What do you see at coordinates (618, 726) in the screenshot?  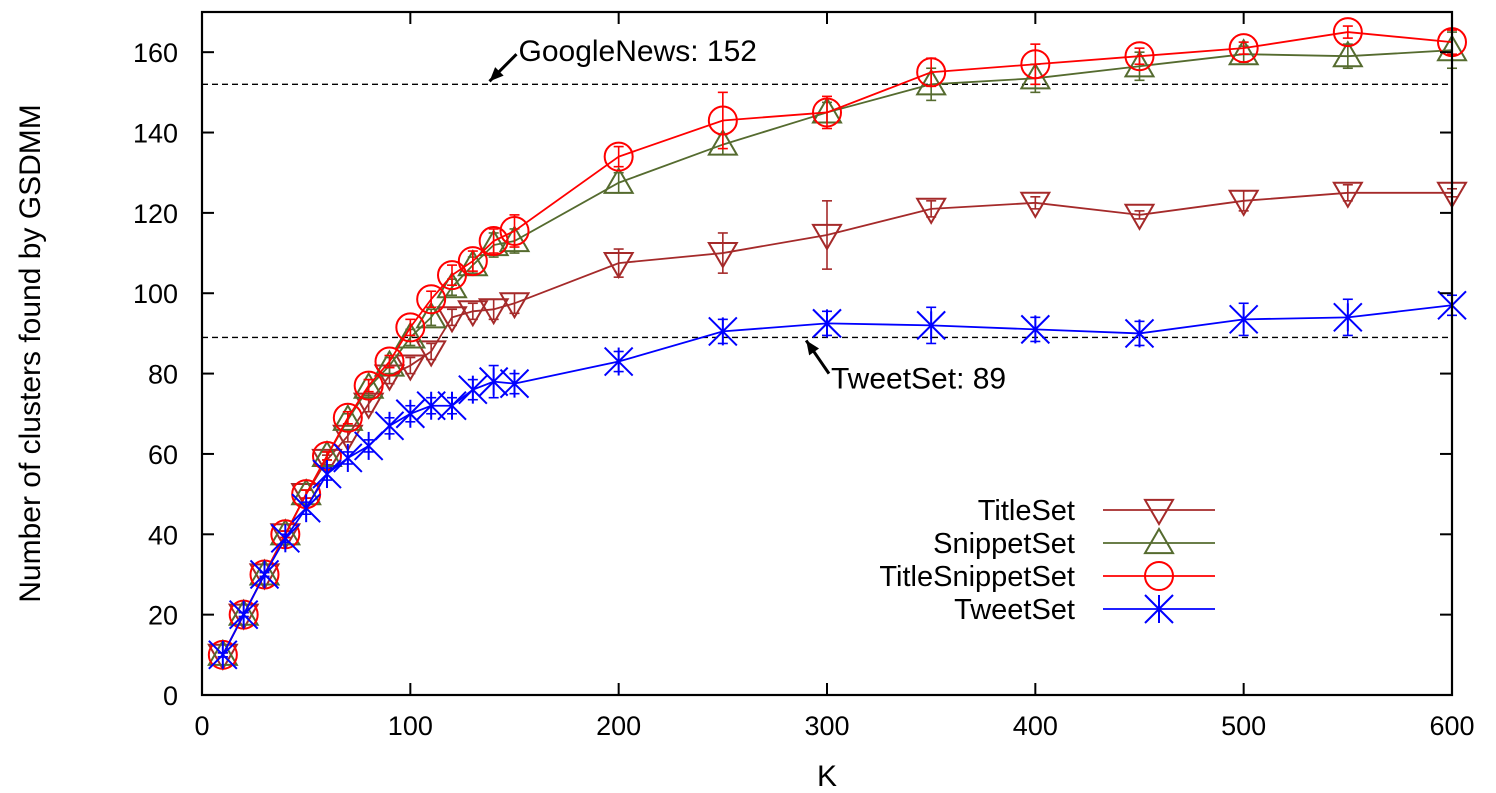 I see `x-tick-label: 200` at bounding box center [618, 726].